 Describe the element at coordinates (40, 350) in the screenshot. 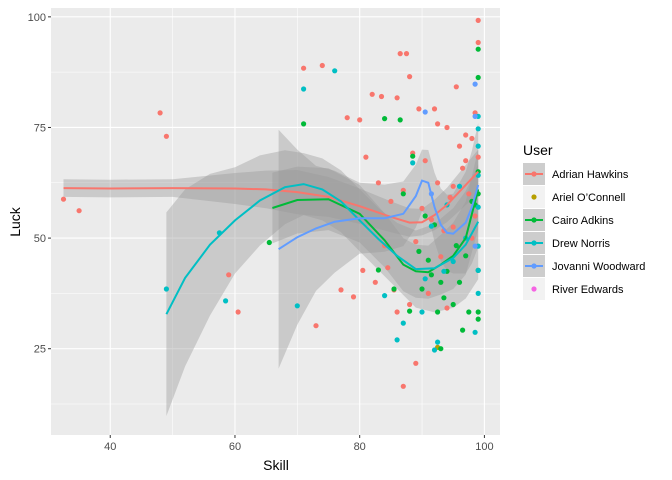

I see `y-tick-label: 25` at that location.